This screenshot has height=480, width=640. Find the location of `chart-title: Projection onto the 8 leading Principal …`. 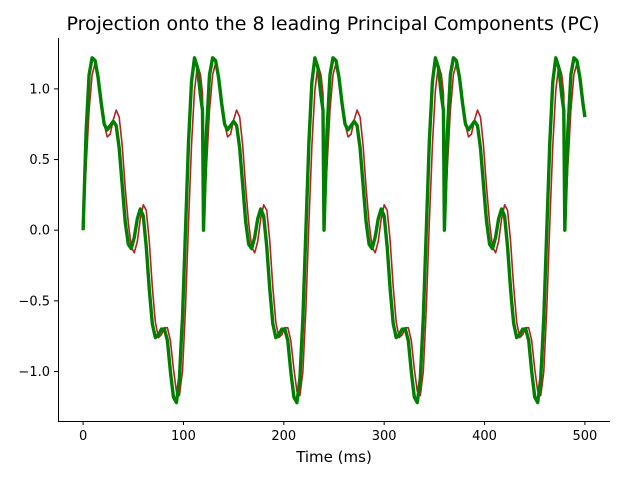

chart-title: Projection onto the 8 leading Principal … is located at coordinates (332, 24).